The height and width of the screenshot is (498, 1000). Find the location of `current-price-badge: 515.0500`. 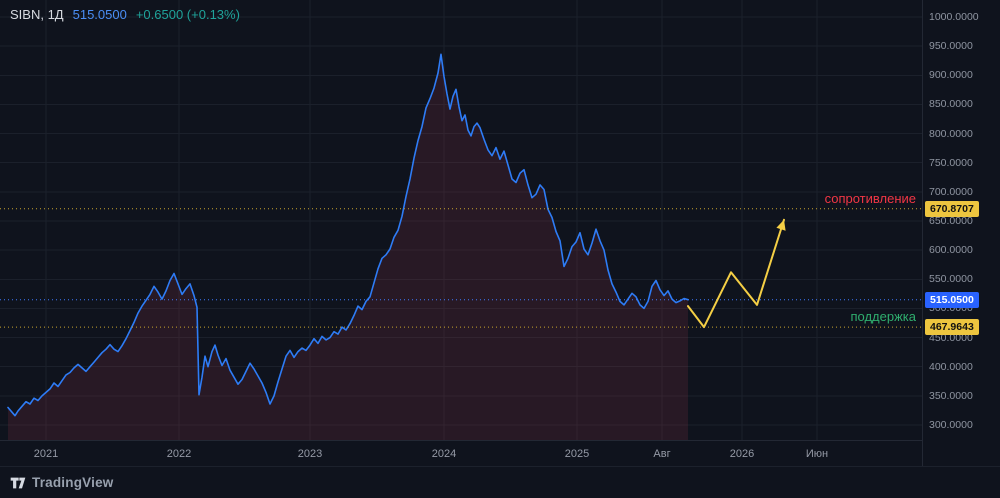

current-price-badge: 515.0500 is located at coordinates (952, 299).